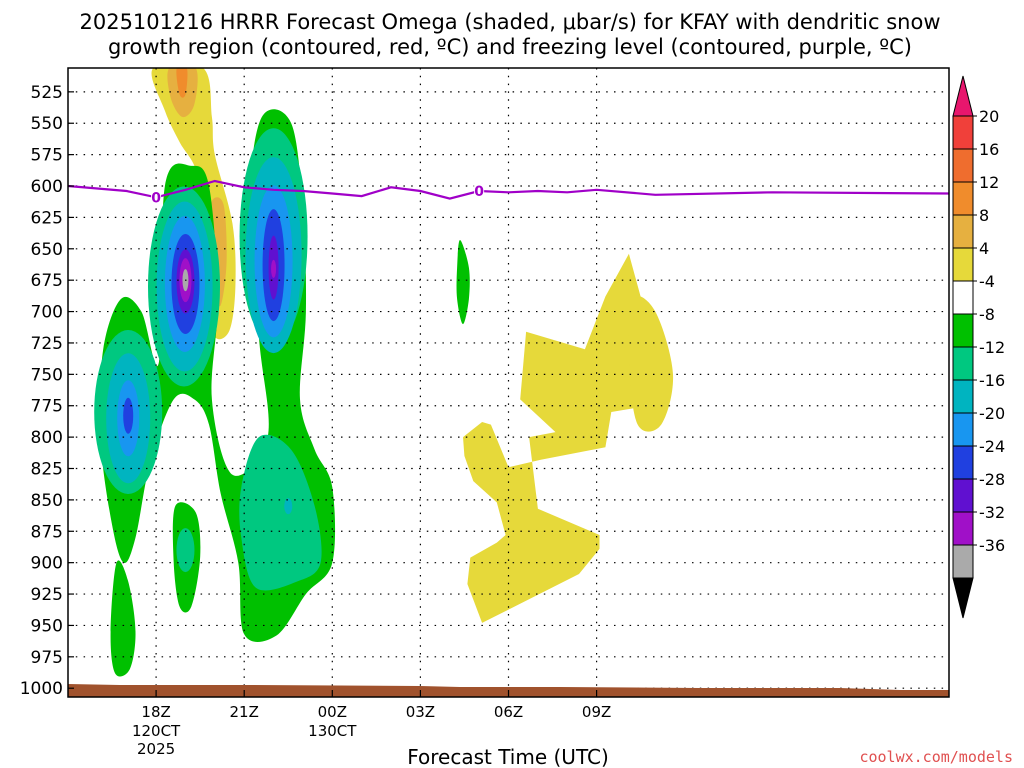 Image resolution: width=1024 pixels, height=768 pixels. I want to click on y-tick-label: 925, so click(47, 595).